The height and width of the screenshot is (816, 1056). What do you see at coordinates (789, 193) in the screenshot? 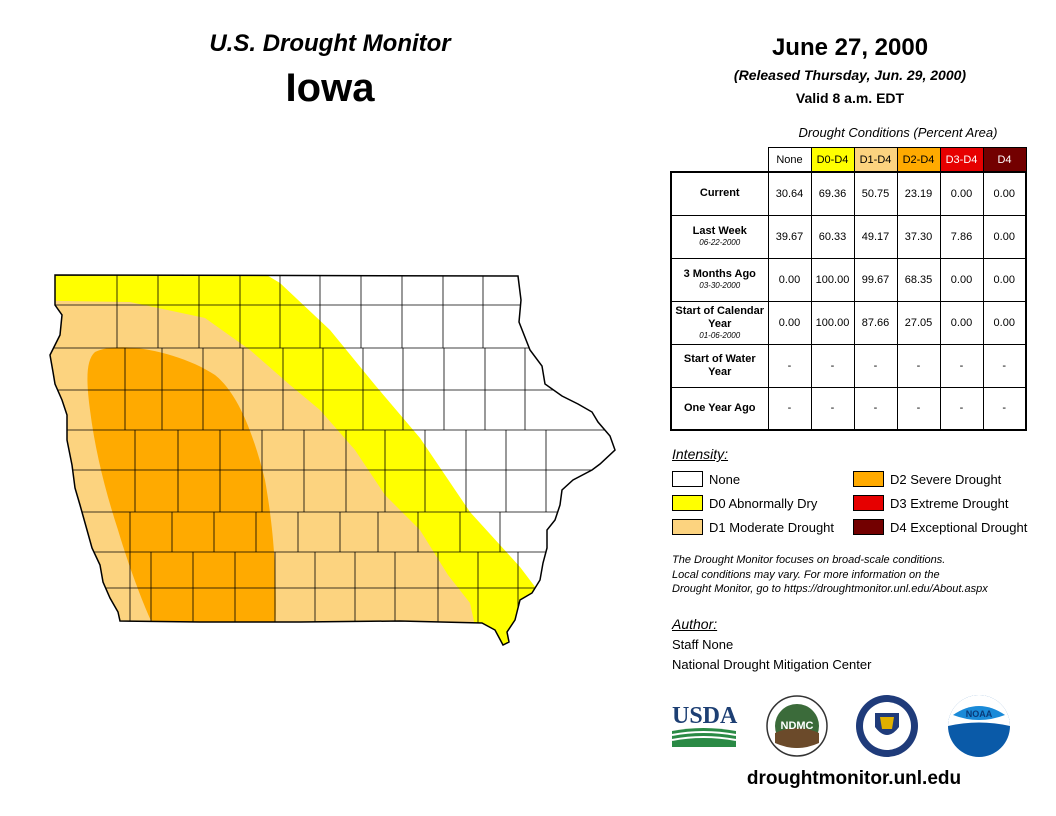
I see `table-cell: 30.64` at bounding box center [789, 193].